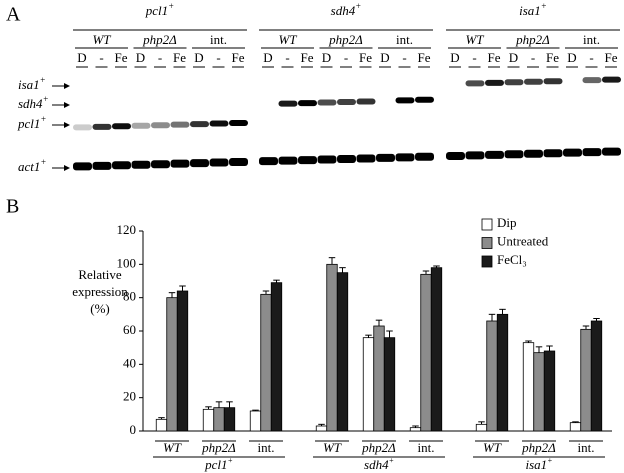 The width and height of the screenshot is (624, 473). What do you see at coordinates (129, 296) in the screenshot?
I see `y-tick-label: 80` at bounding box center [129, 296].